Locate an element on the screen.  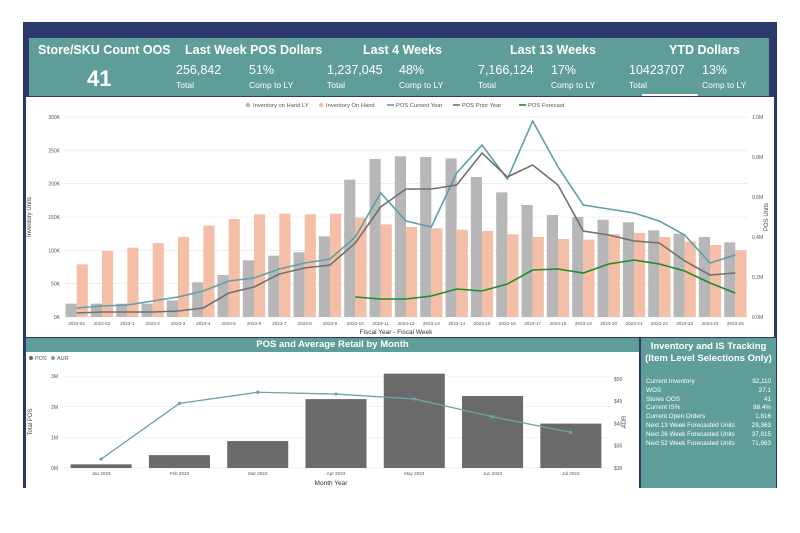
bottom-x-tick-label: Mar 2023 is located at coordinates (258, 473).